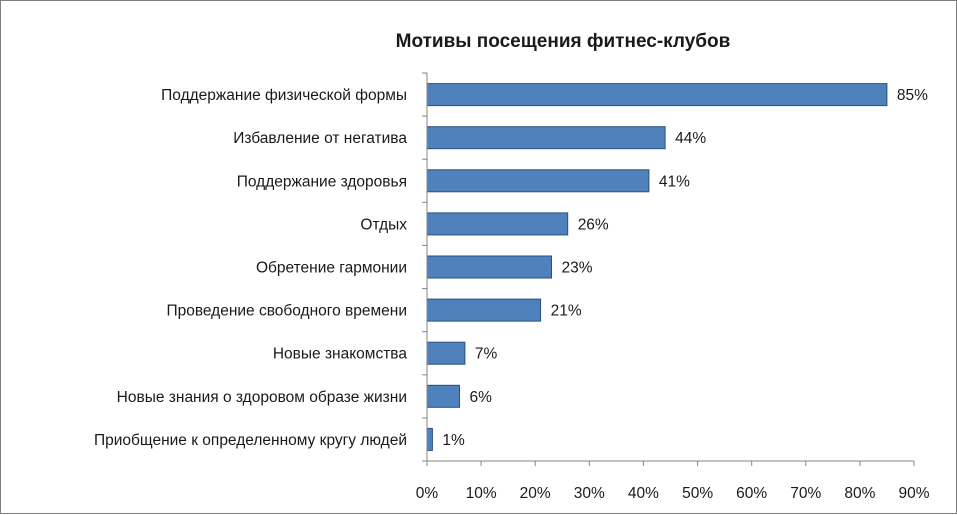 This screenshot has width=957, height=515. Describe the element at coordinates (697, 493) in the screenshot. I see `x-tick-label-5: 50%` at that location.